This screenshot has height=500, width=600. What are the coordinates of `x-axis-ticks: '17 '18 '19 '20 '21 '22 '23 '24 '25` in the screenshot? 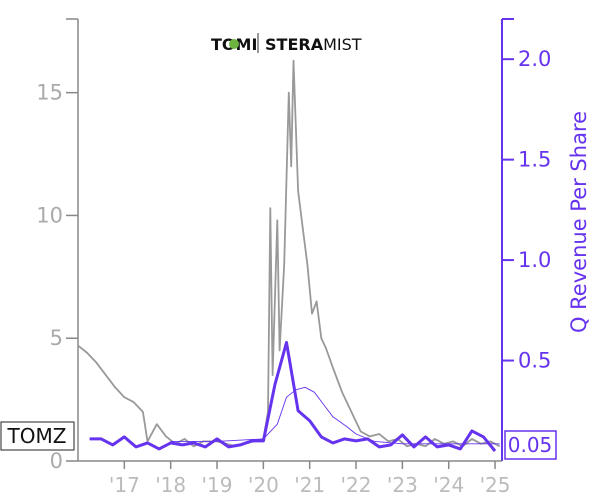 It's located at (310, 479).